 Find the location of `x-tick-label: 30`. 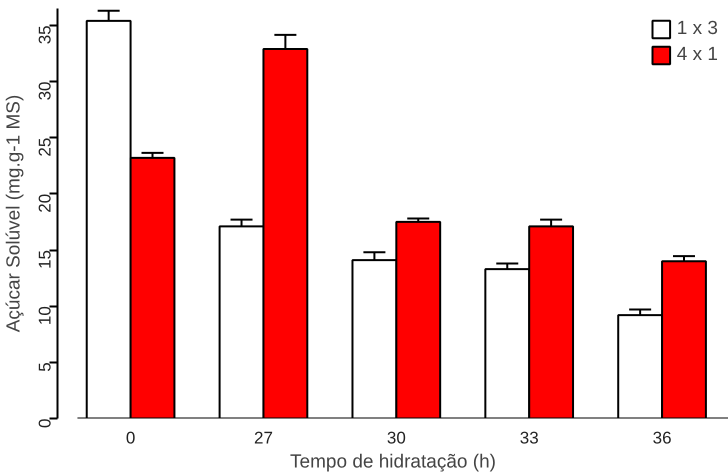

x-tick-label: 30 is located at coordinates (396, 438).